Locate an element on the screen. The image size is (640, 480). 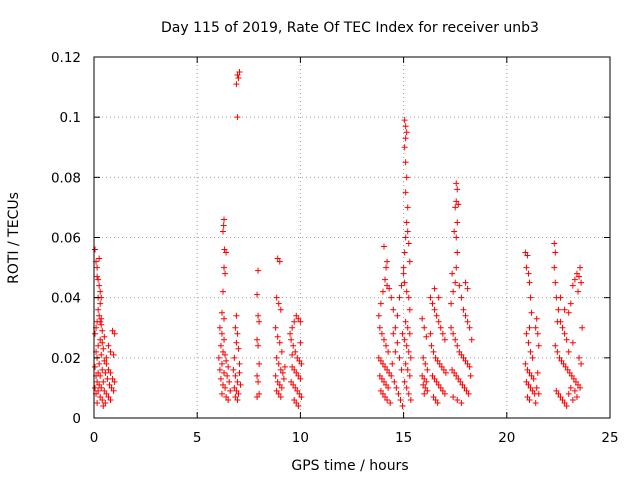
x-tick-label: 10 is located at coordinates (300, 438).